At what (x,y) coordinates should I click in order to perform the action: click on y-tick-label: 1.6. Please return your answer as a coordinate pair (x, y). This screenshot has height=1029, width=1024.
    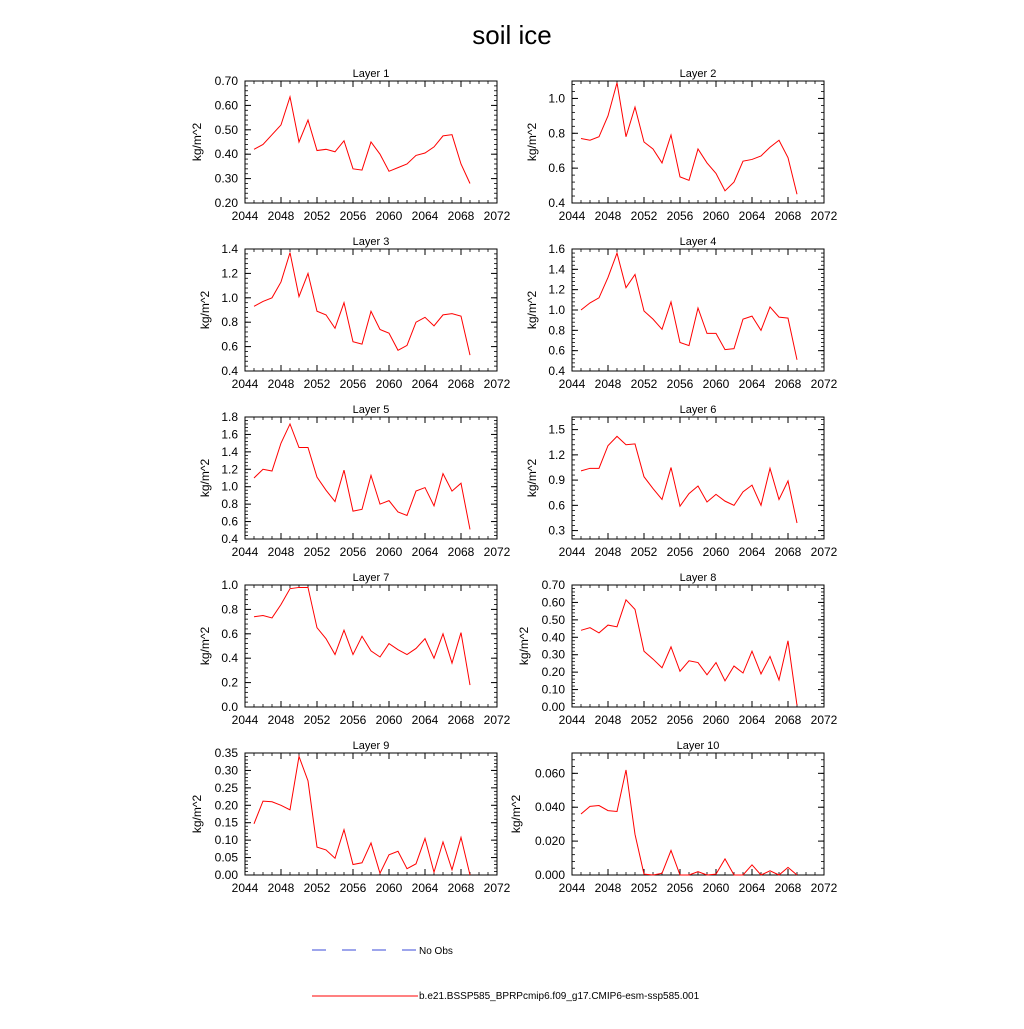
    Looking at the image, I should click on (229, 434).